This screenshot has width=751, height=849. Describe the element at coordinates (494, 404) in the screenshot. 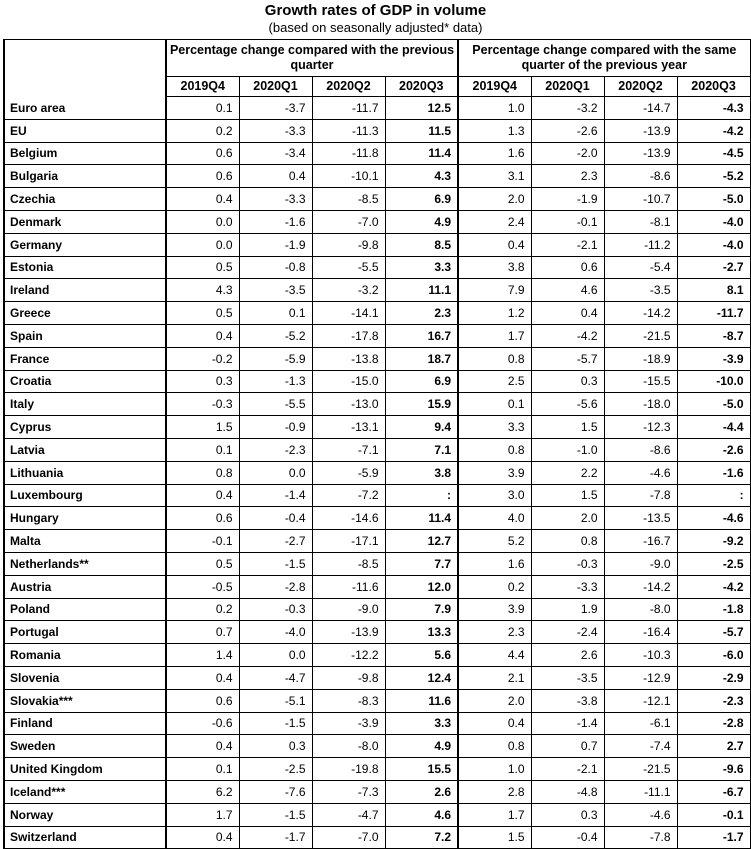

I see `value-cell: 0.1` at that location.